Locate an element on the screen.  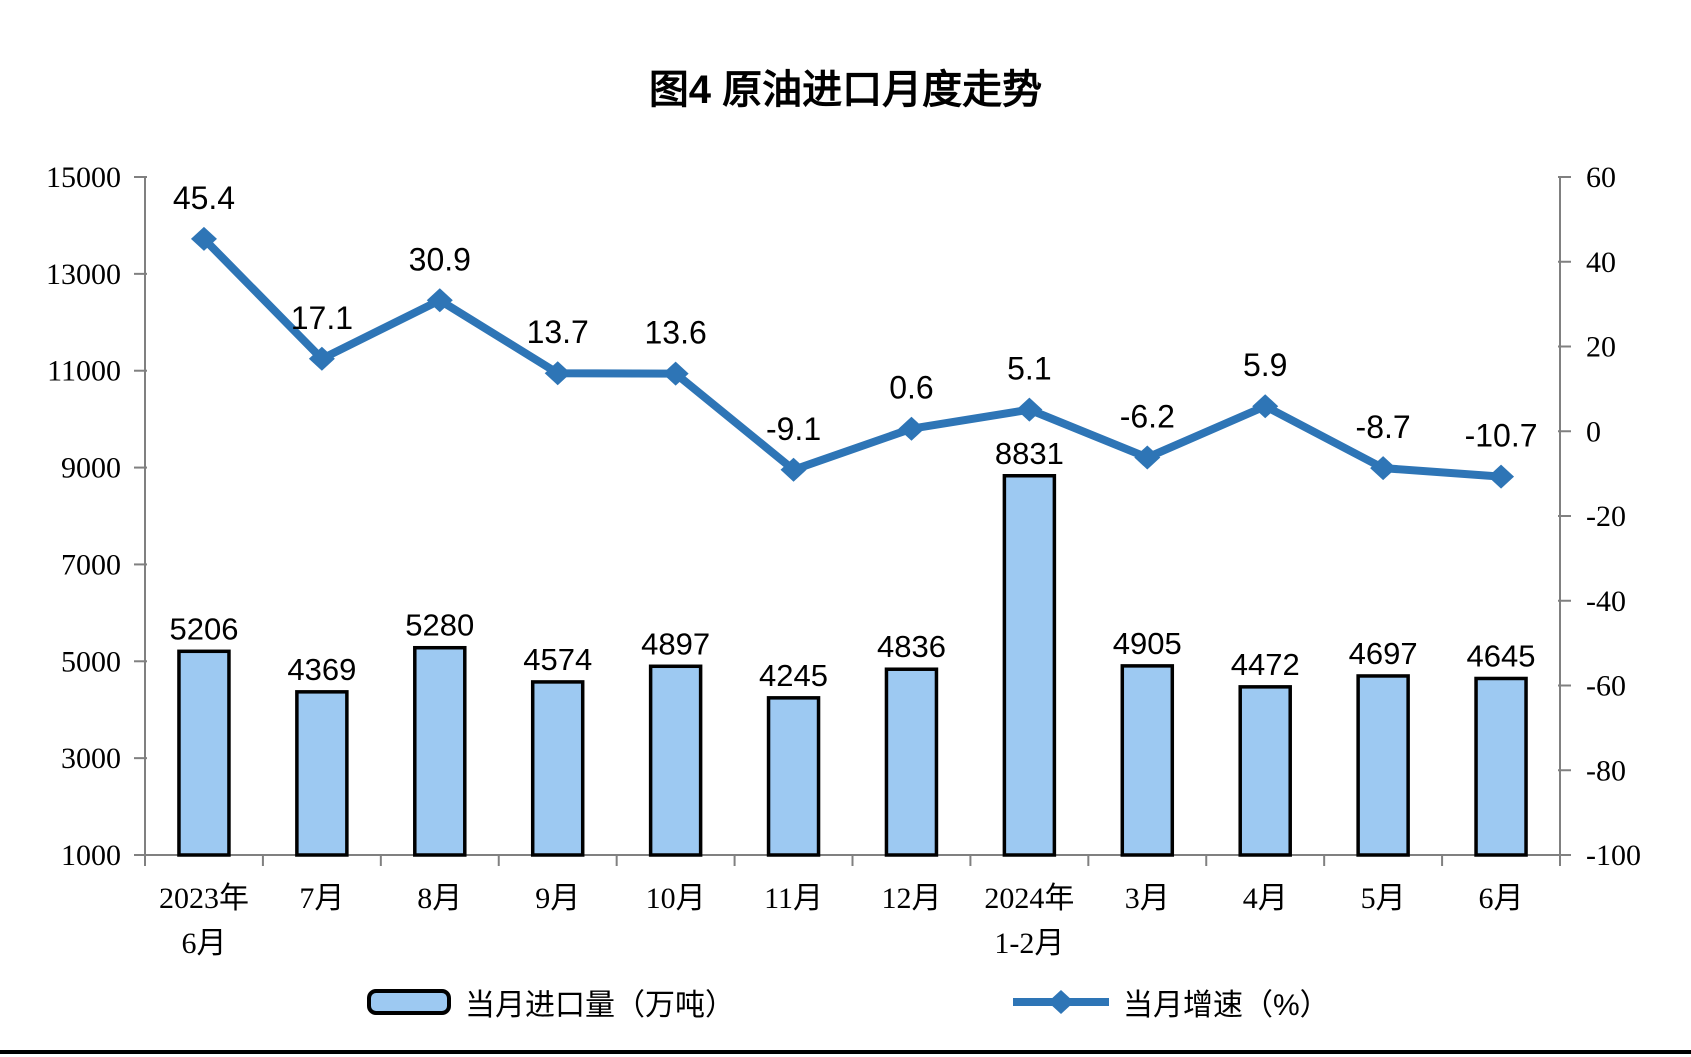
left-axis-tick-label: 1000 is located at coordinates (91, 855).